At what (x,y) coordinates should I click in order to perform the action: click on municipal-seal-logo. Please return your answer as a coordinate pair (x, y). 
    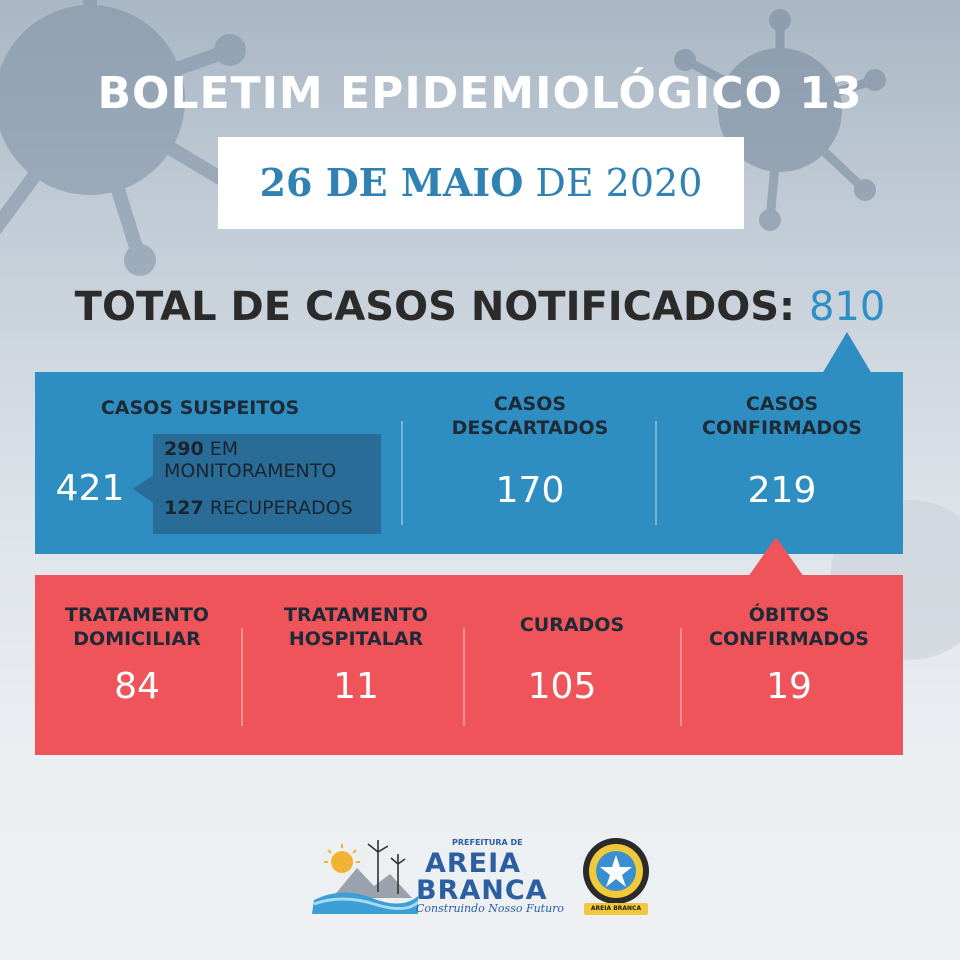
    Looking at the image, I should click on (616, 876).